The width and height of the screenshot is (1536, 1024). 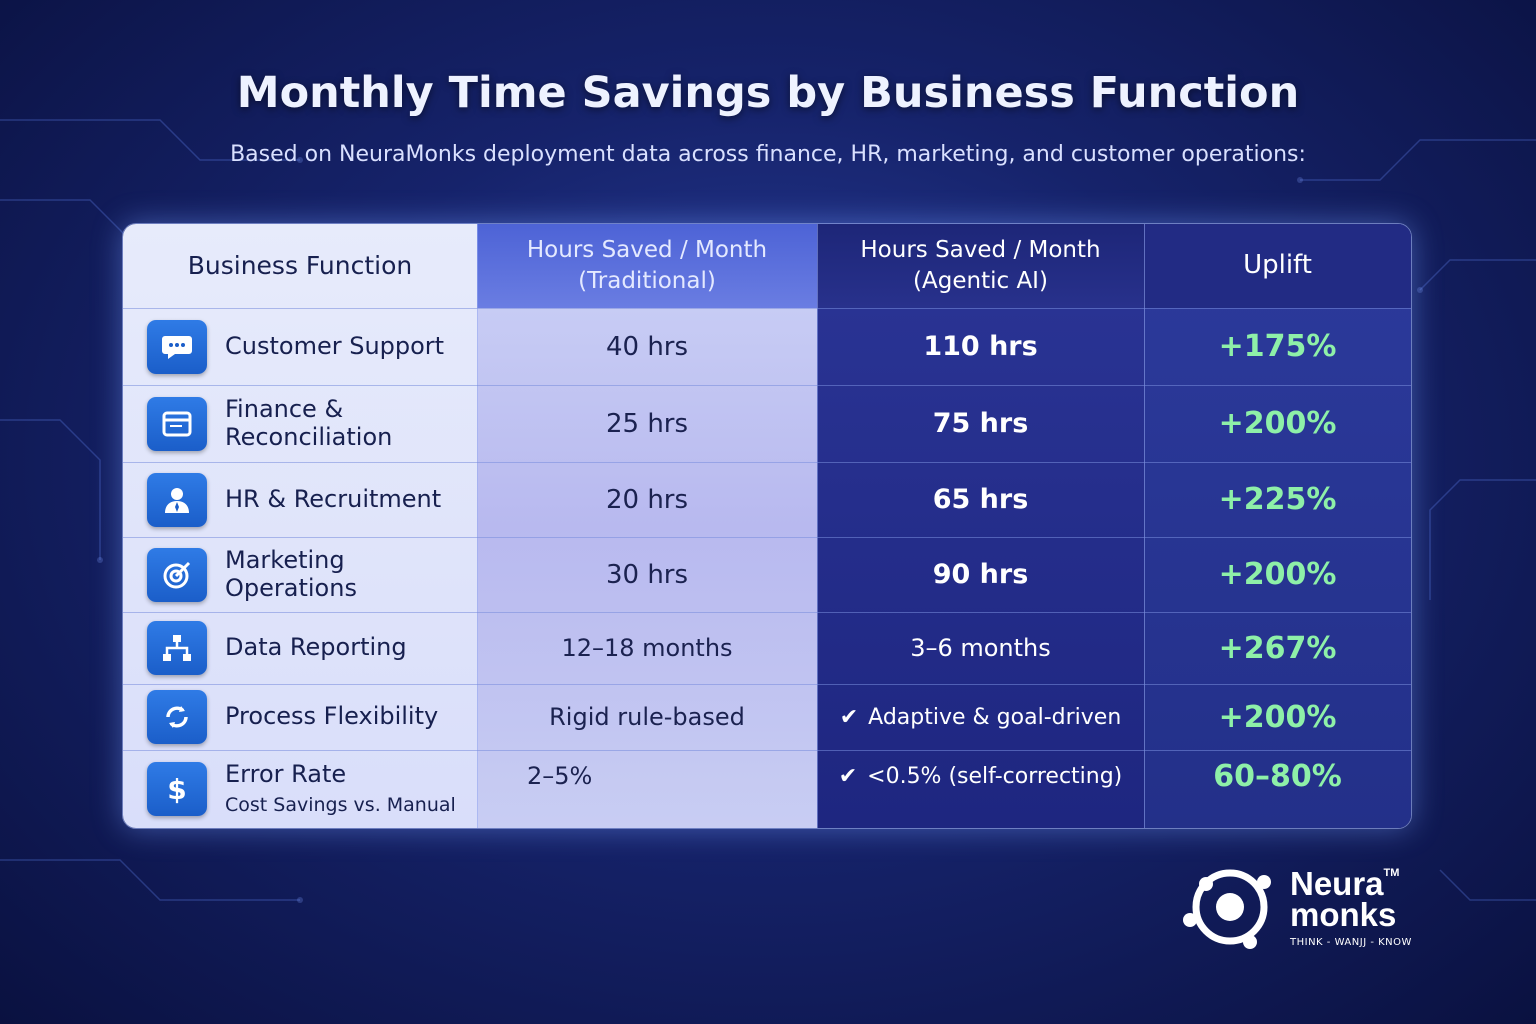 I want to click on table-cell-agentic: 110 hrs, so click(x=980, y=346).